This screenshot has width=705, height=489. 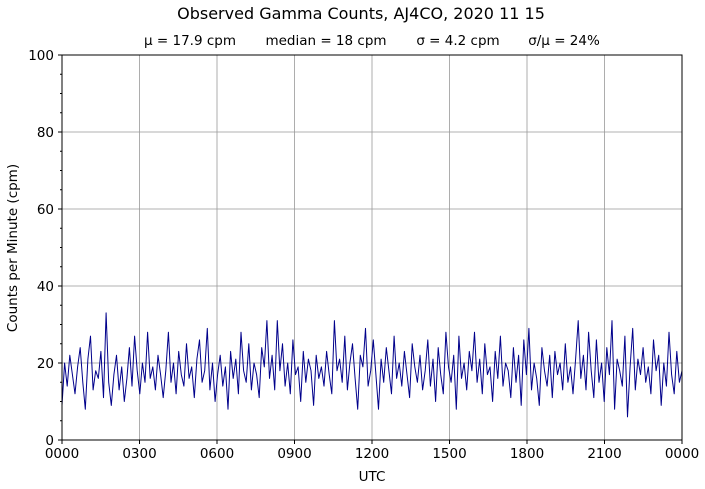 What do you see at coordinates (45, 287) in the screenshot?
I see `y-tick-label: 40` at bounding box center [45, 287].